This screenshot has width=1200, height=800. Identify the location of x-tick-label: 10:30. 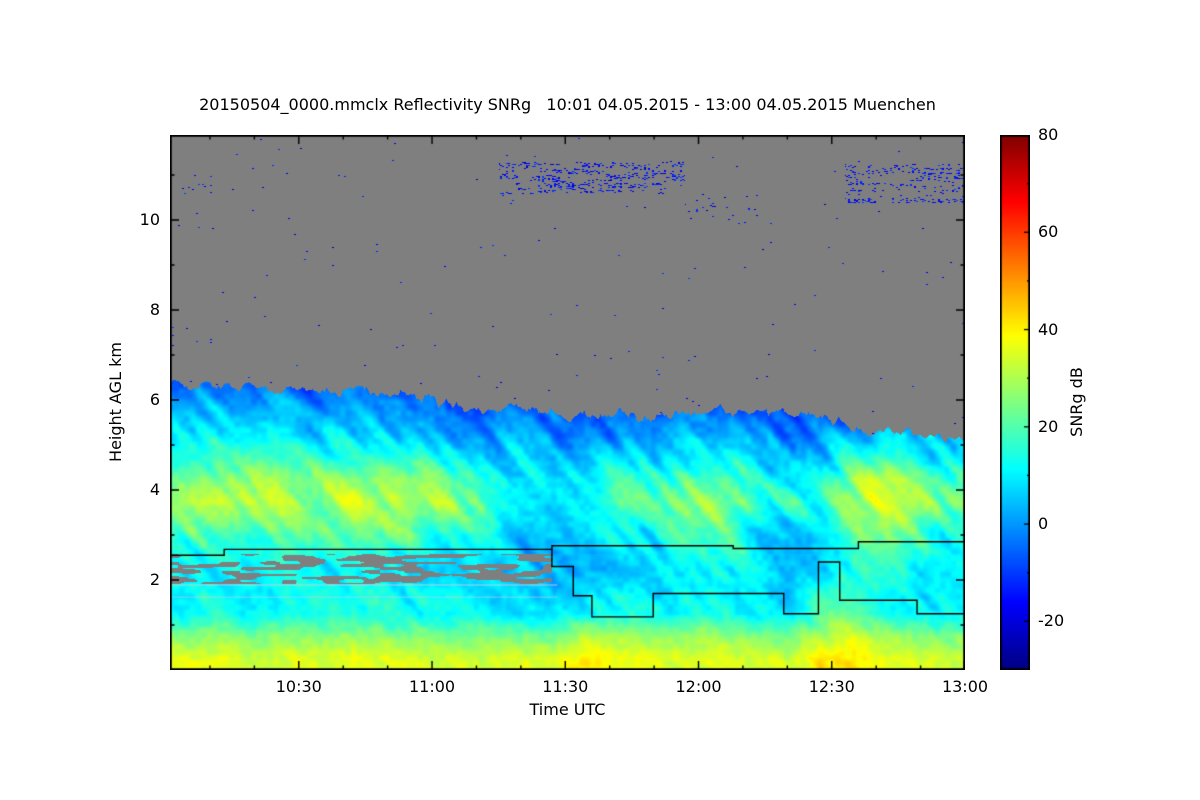
(298, 686).